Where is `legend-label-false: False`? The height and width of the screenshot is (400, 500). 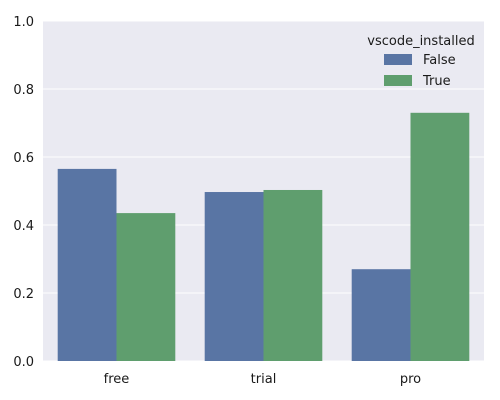 legend-label-false: False is located at coordinates (439, 60).